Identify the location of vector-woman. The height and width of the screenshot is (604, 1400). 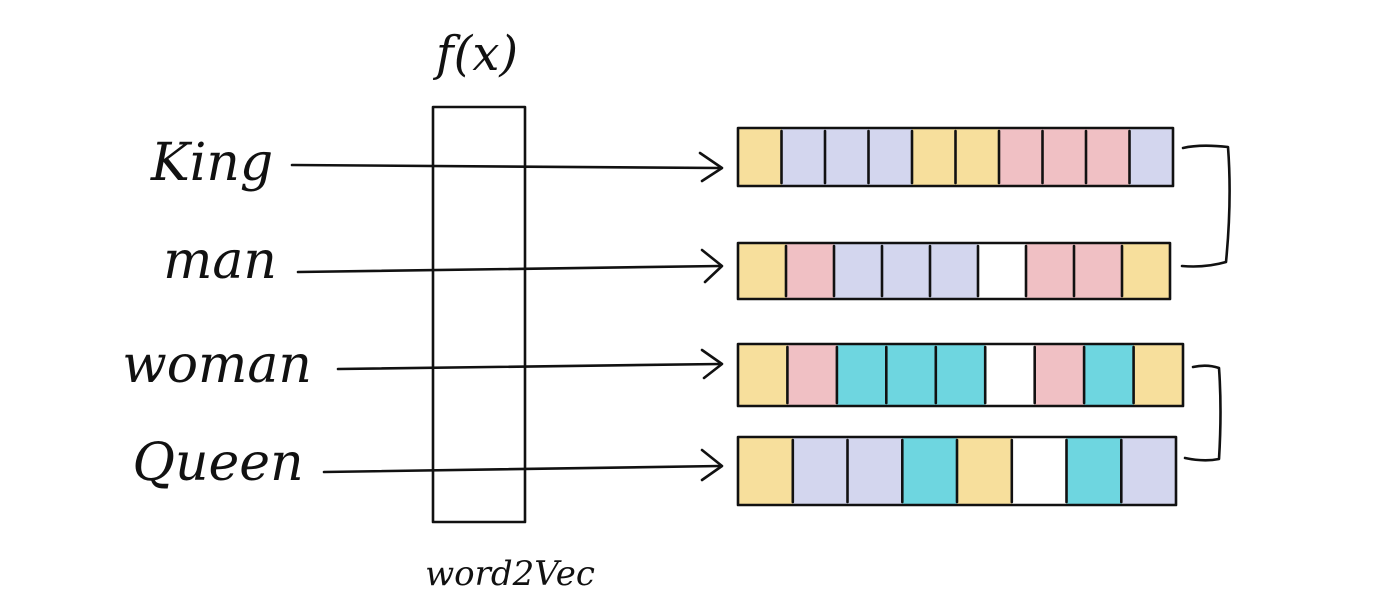
(960, 375).